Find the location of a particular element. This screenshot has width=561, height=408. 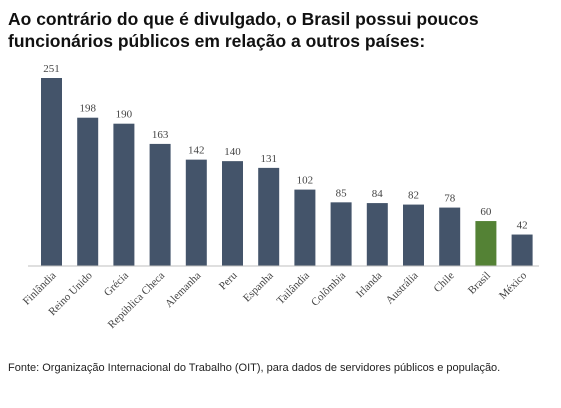

value-label-finlandia: 251 is located at coordinates (51, 69).